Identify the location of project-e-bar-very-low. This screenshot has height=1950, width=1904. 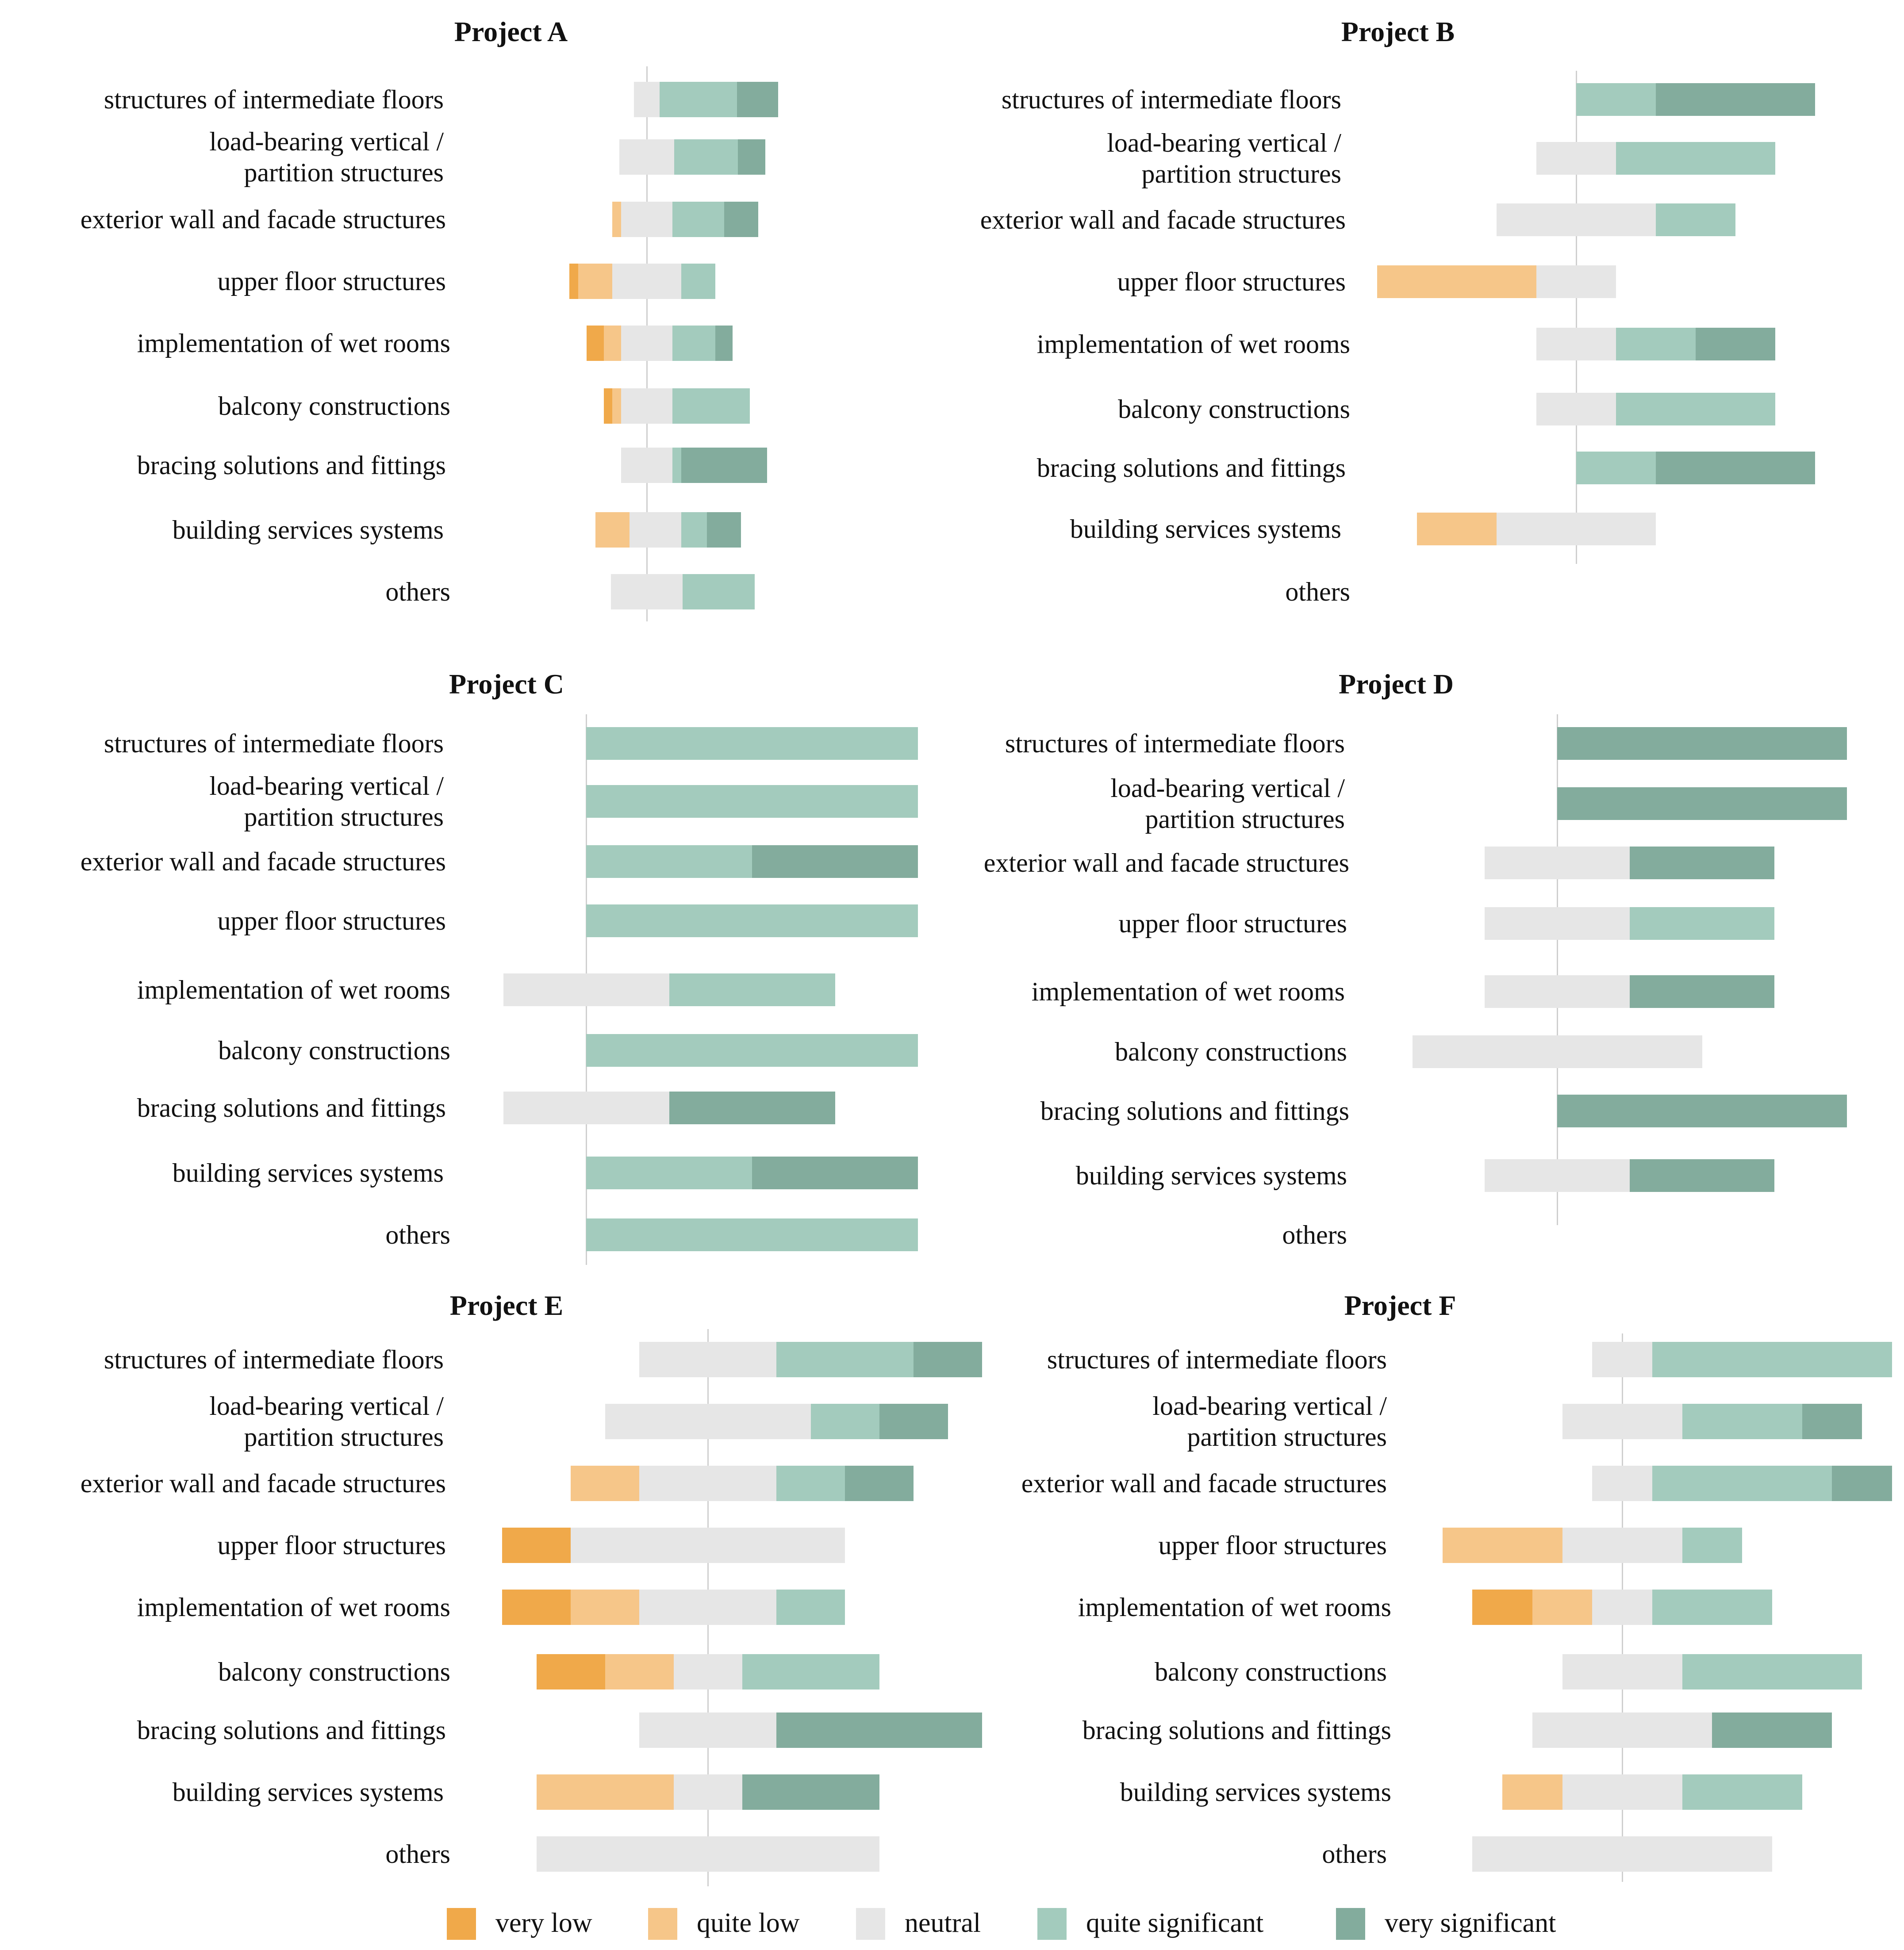
(570, 1672).